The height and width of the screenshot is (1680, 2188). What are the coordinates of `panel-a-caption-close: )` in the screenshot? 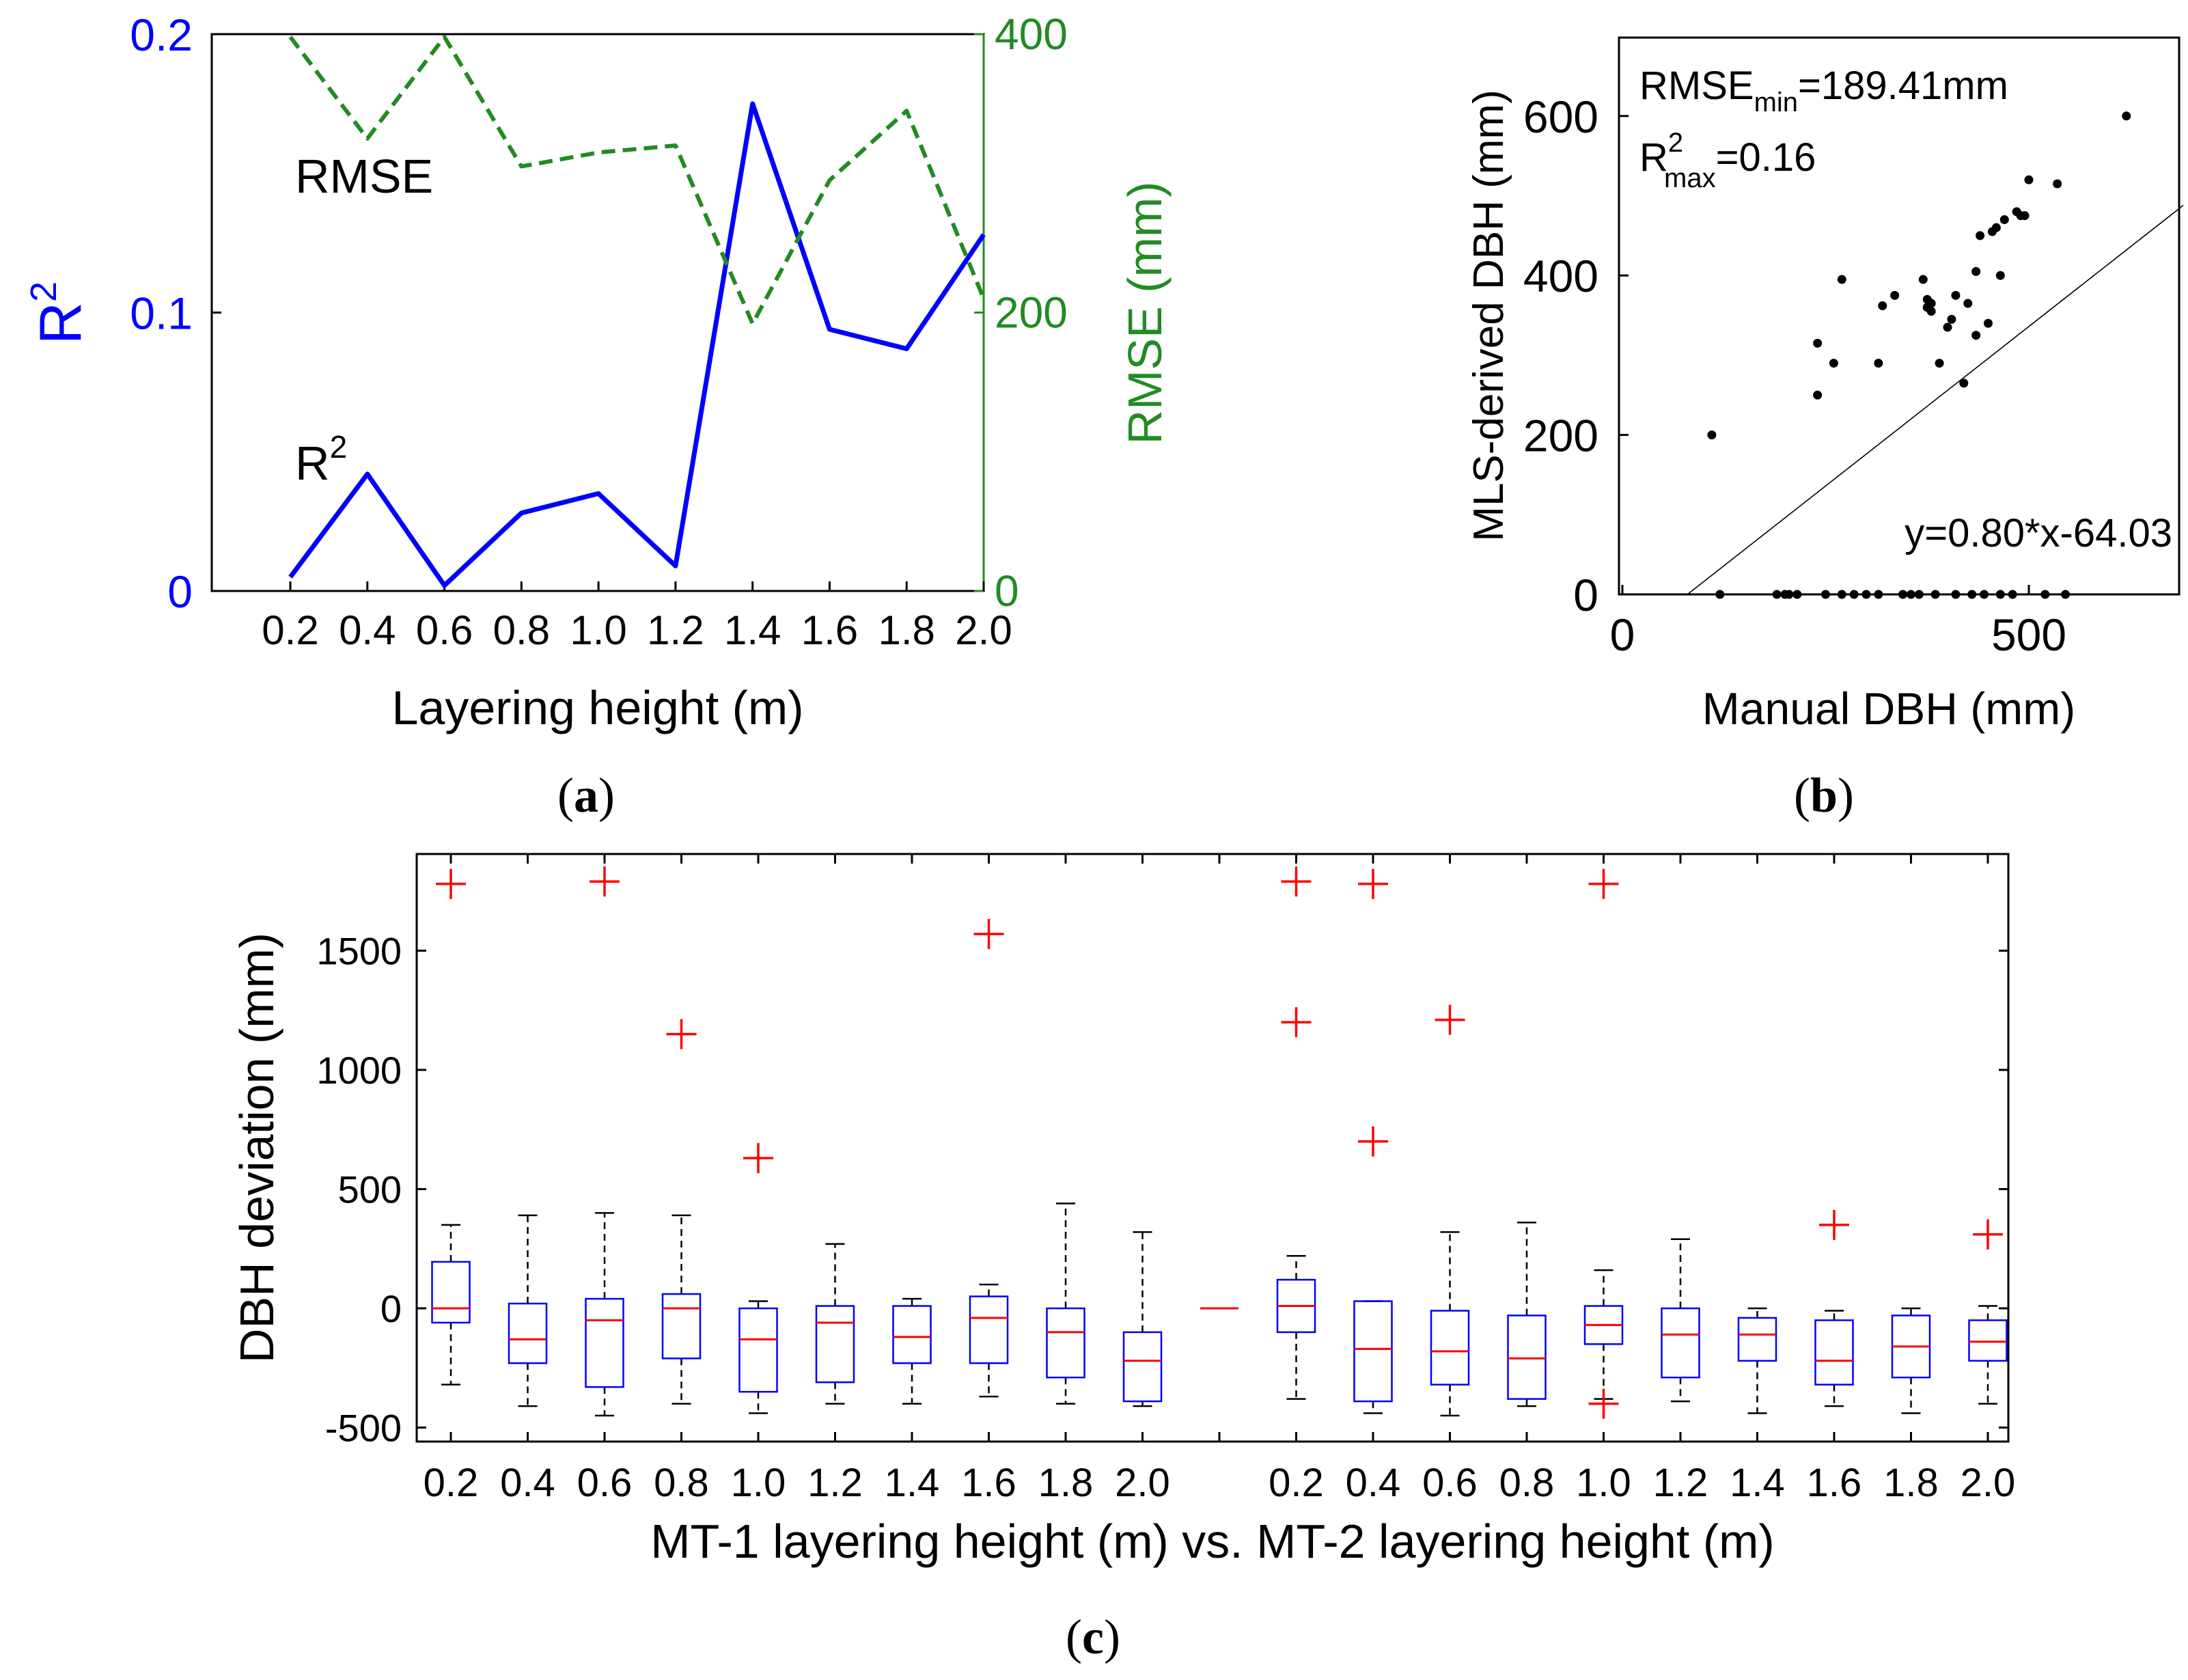 It's located at (606, 795).